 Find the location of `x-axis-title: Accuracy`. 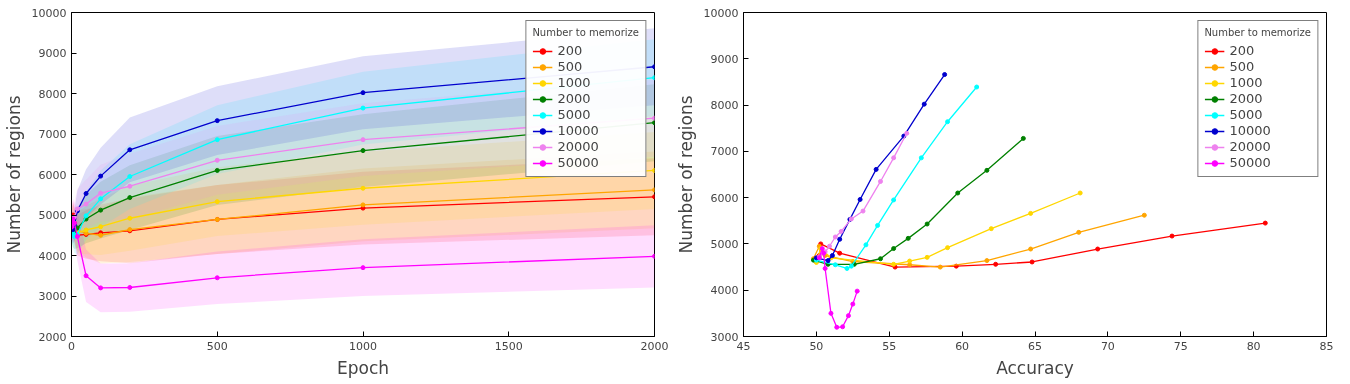

x-axis-title: Accuracy is located at coordinates (1035, 367).